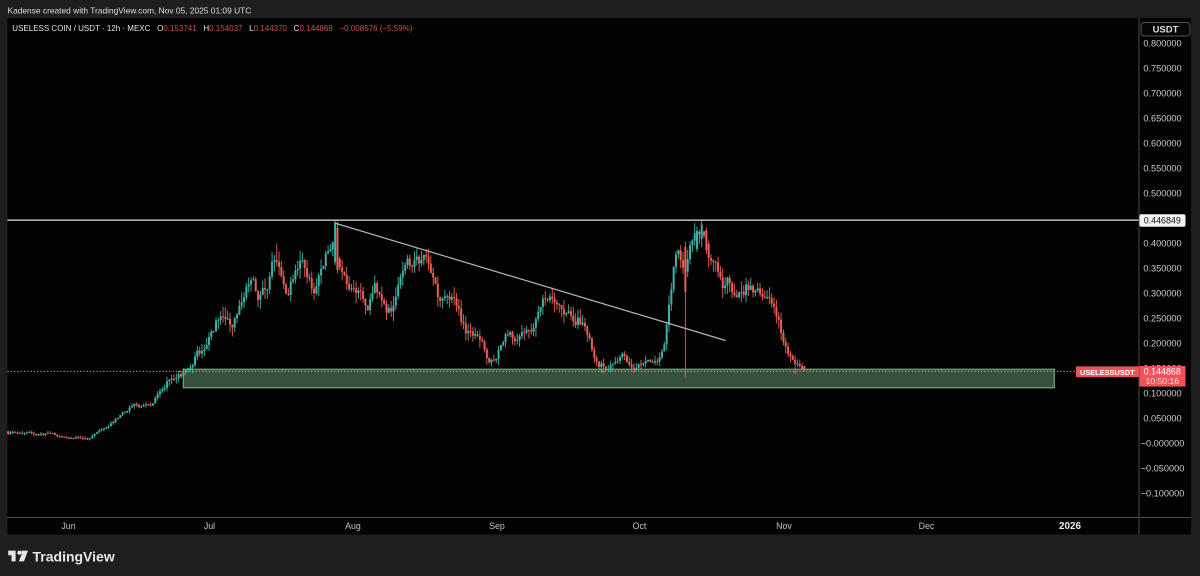 This screenshot has width=1200, height=576. Describe the element at coordinates (1162, 372) in the screenshot. I see `svg-text: 0.144868` at that location.